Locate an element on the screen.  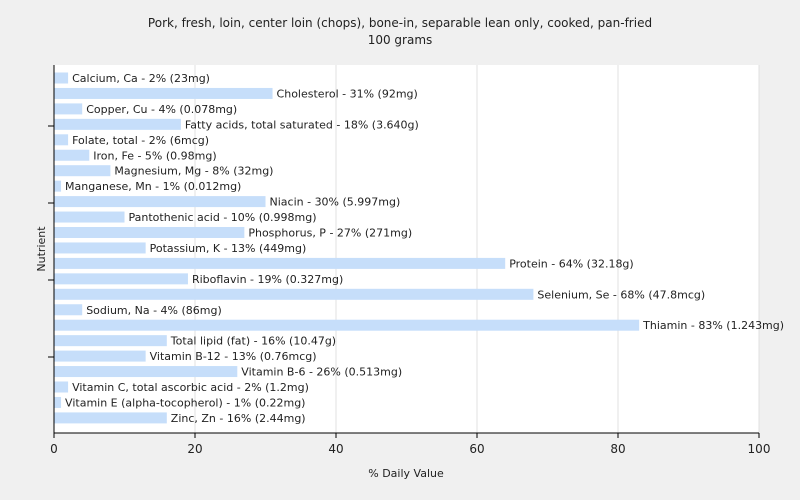
x-axis-label: % Daily Value is located at coordinates (406, 473).